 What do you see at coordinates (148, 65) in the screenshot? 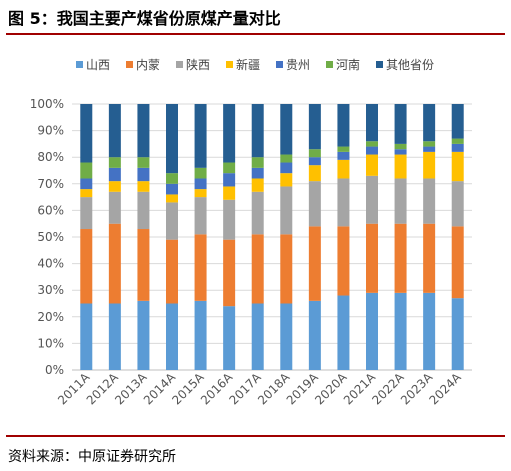
I see `legend-label: 内蒙` at bounding box center [148, 65].